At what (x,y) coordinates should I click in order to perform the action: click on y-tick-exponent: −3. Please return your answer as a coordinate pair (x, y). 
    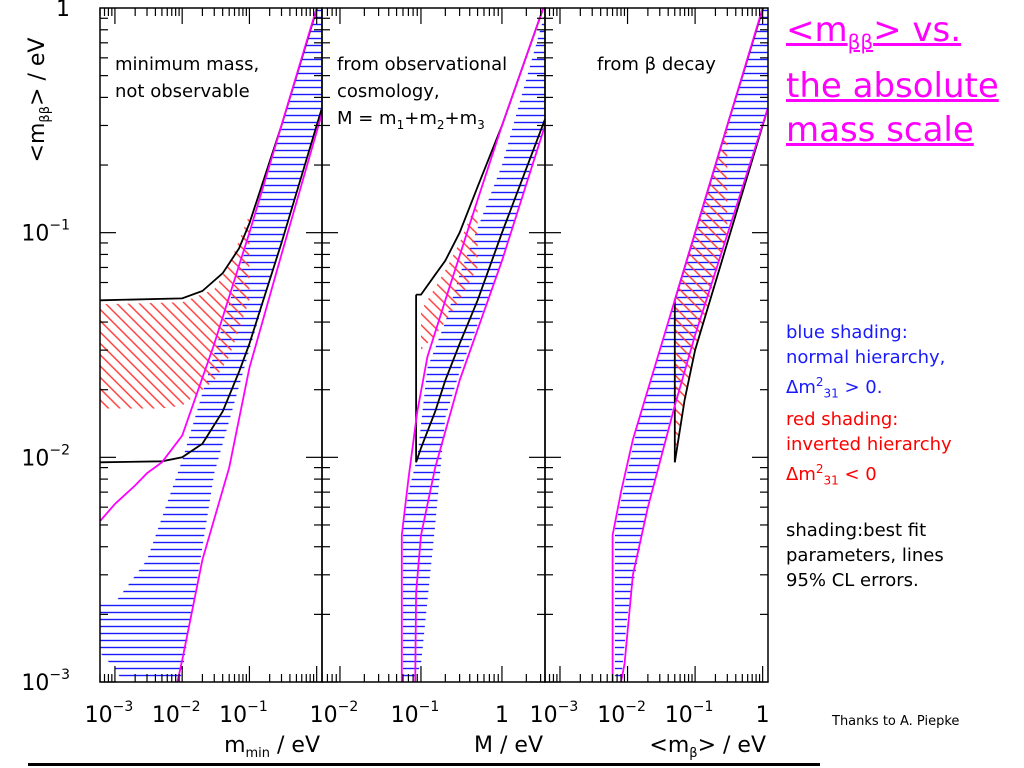
    Looking at the image, I should click on (59, 675).